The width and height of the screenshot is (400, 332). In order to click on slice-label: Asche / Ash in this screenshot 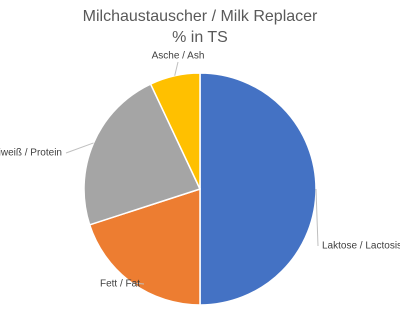, I will do `click(178, 56)`.